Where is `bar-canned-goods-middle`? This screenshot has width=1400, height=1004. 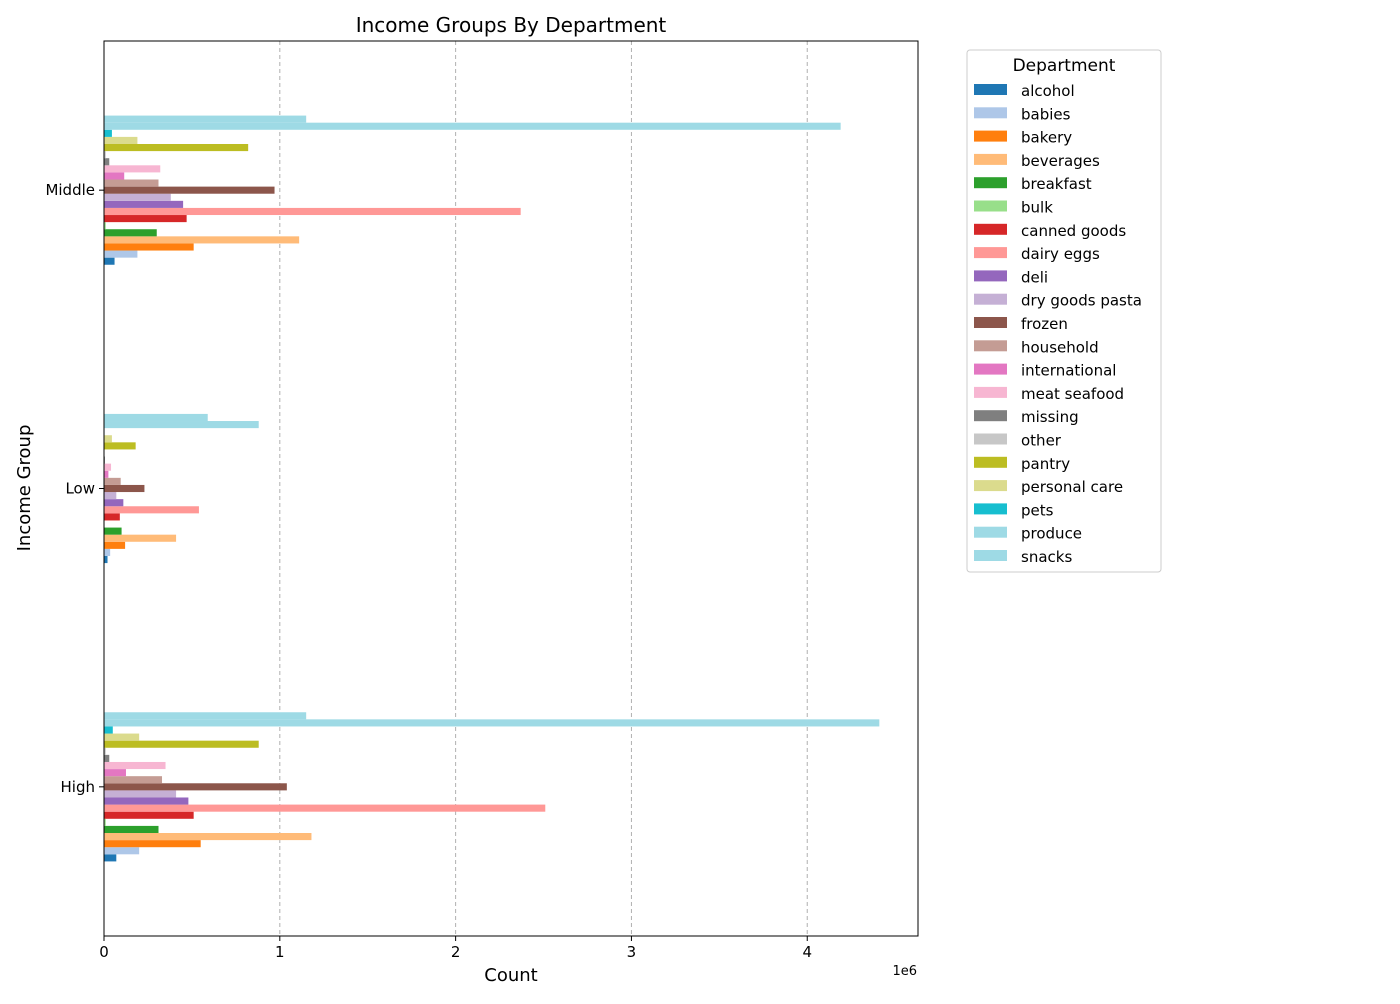
bar-canned-goods-middle is located at coordinates (145, 219).